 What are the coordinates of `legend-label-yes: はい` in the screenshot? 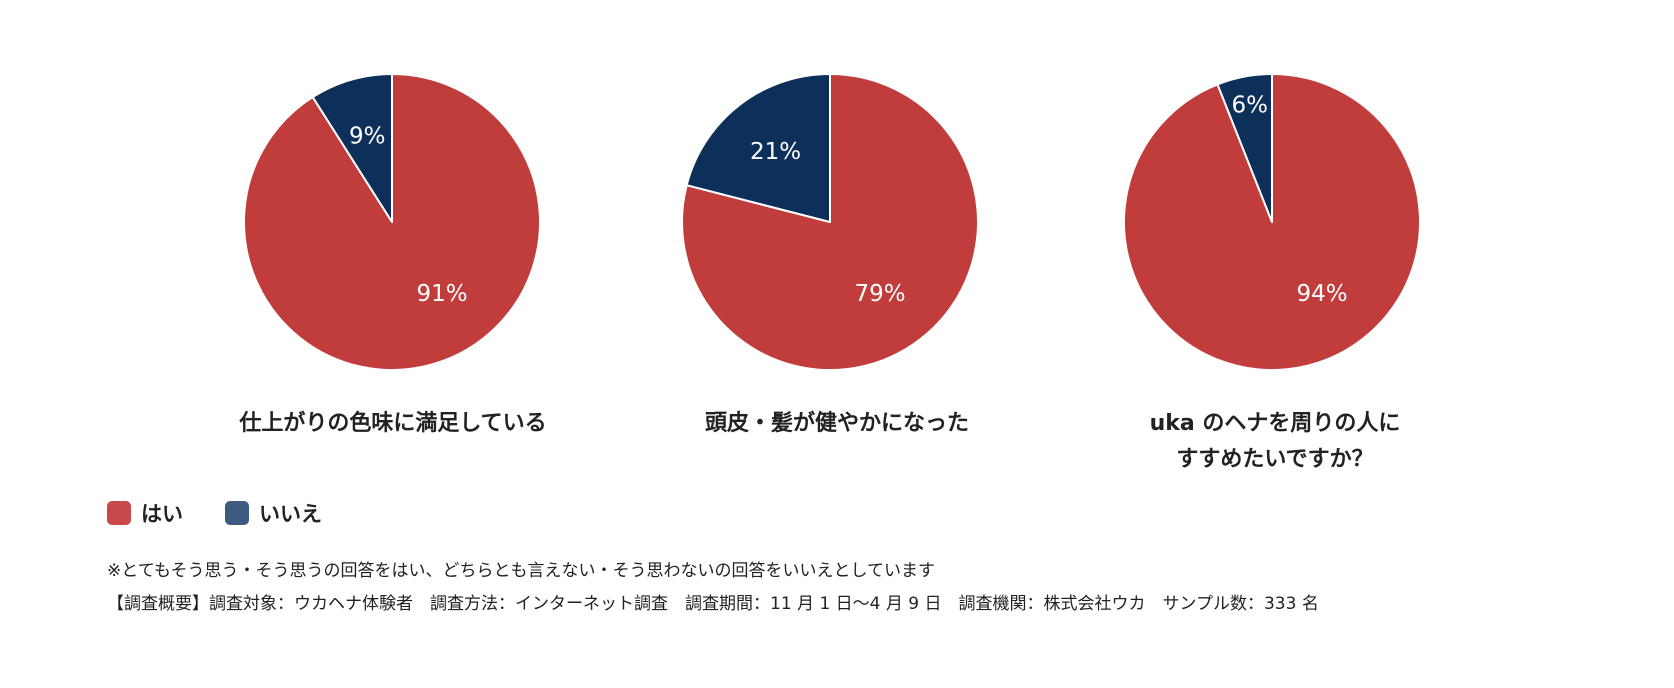 It's located at (162, 514).